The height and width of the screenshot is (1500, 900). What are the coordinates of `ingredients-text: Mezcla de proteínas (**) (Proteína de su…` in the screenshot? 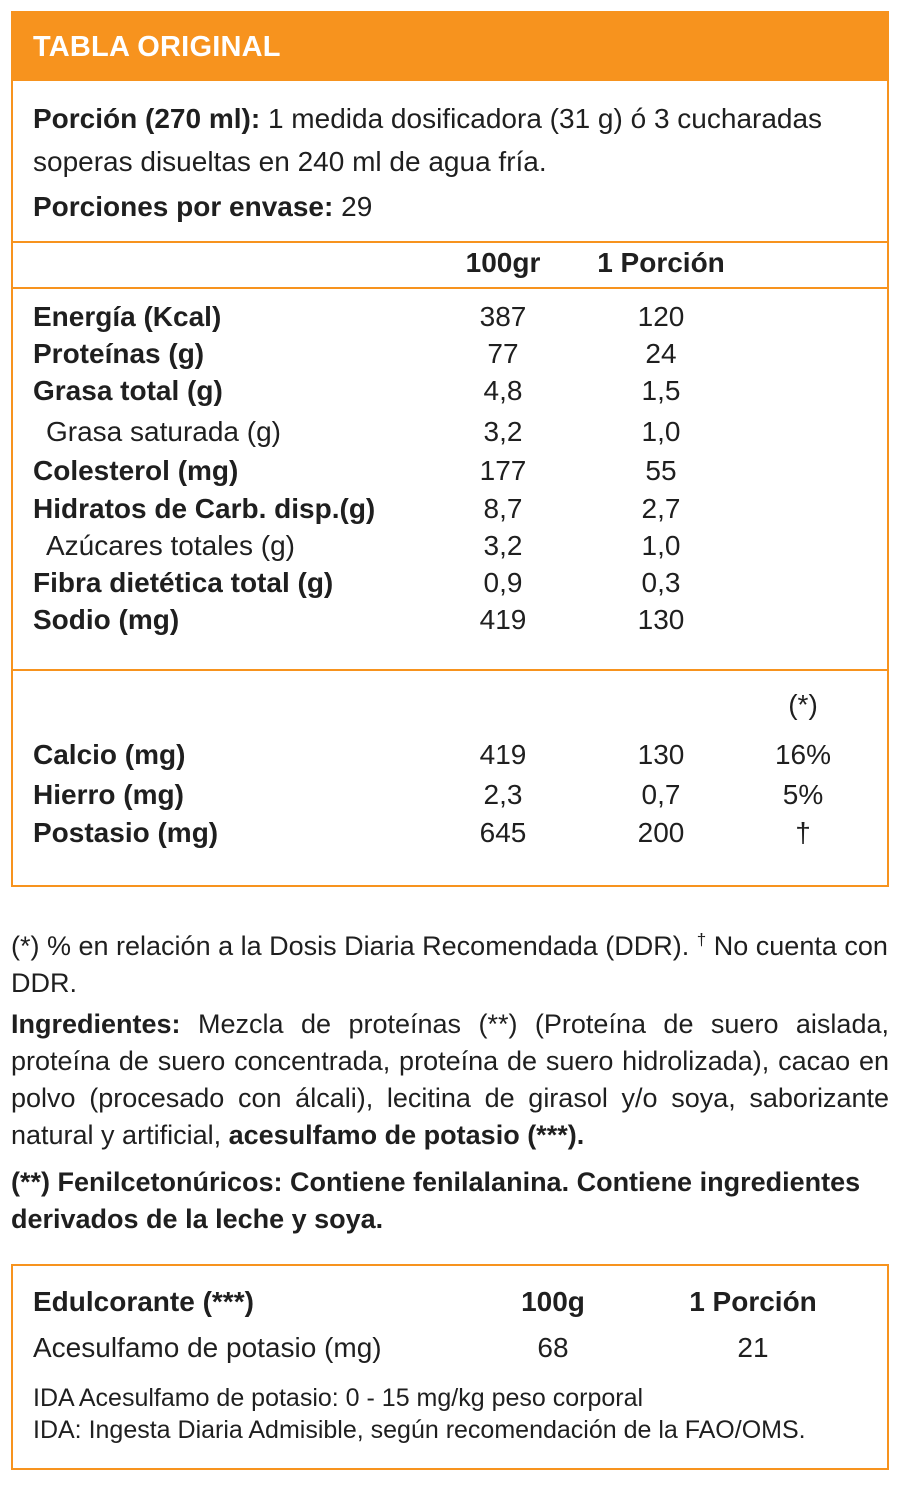 It's located at (450, 1079).